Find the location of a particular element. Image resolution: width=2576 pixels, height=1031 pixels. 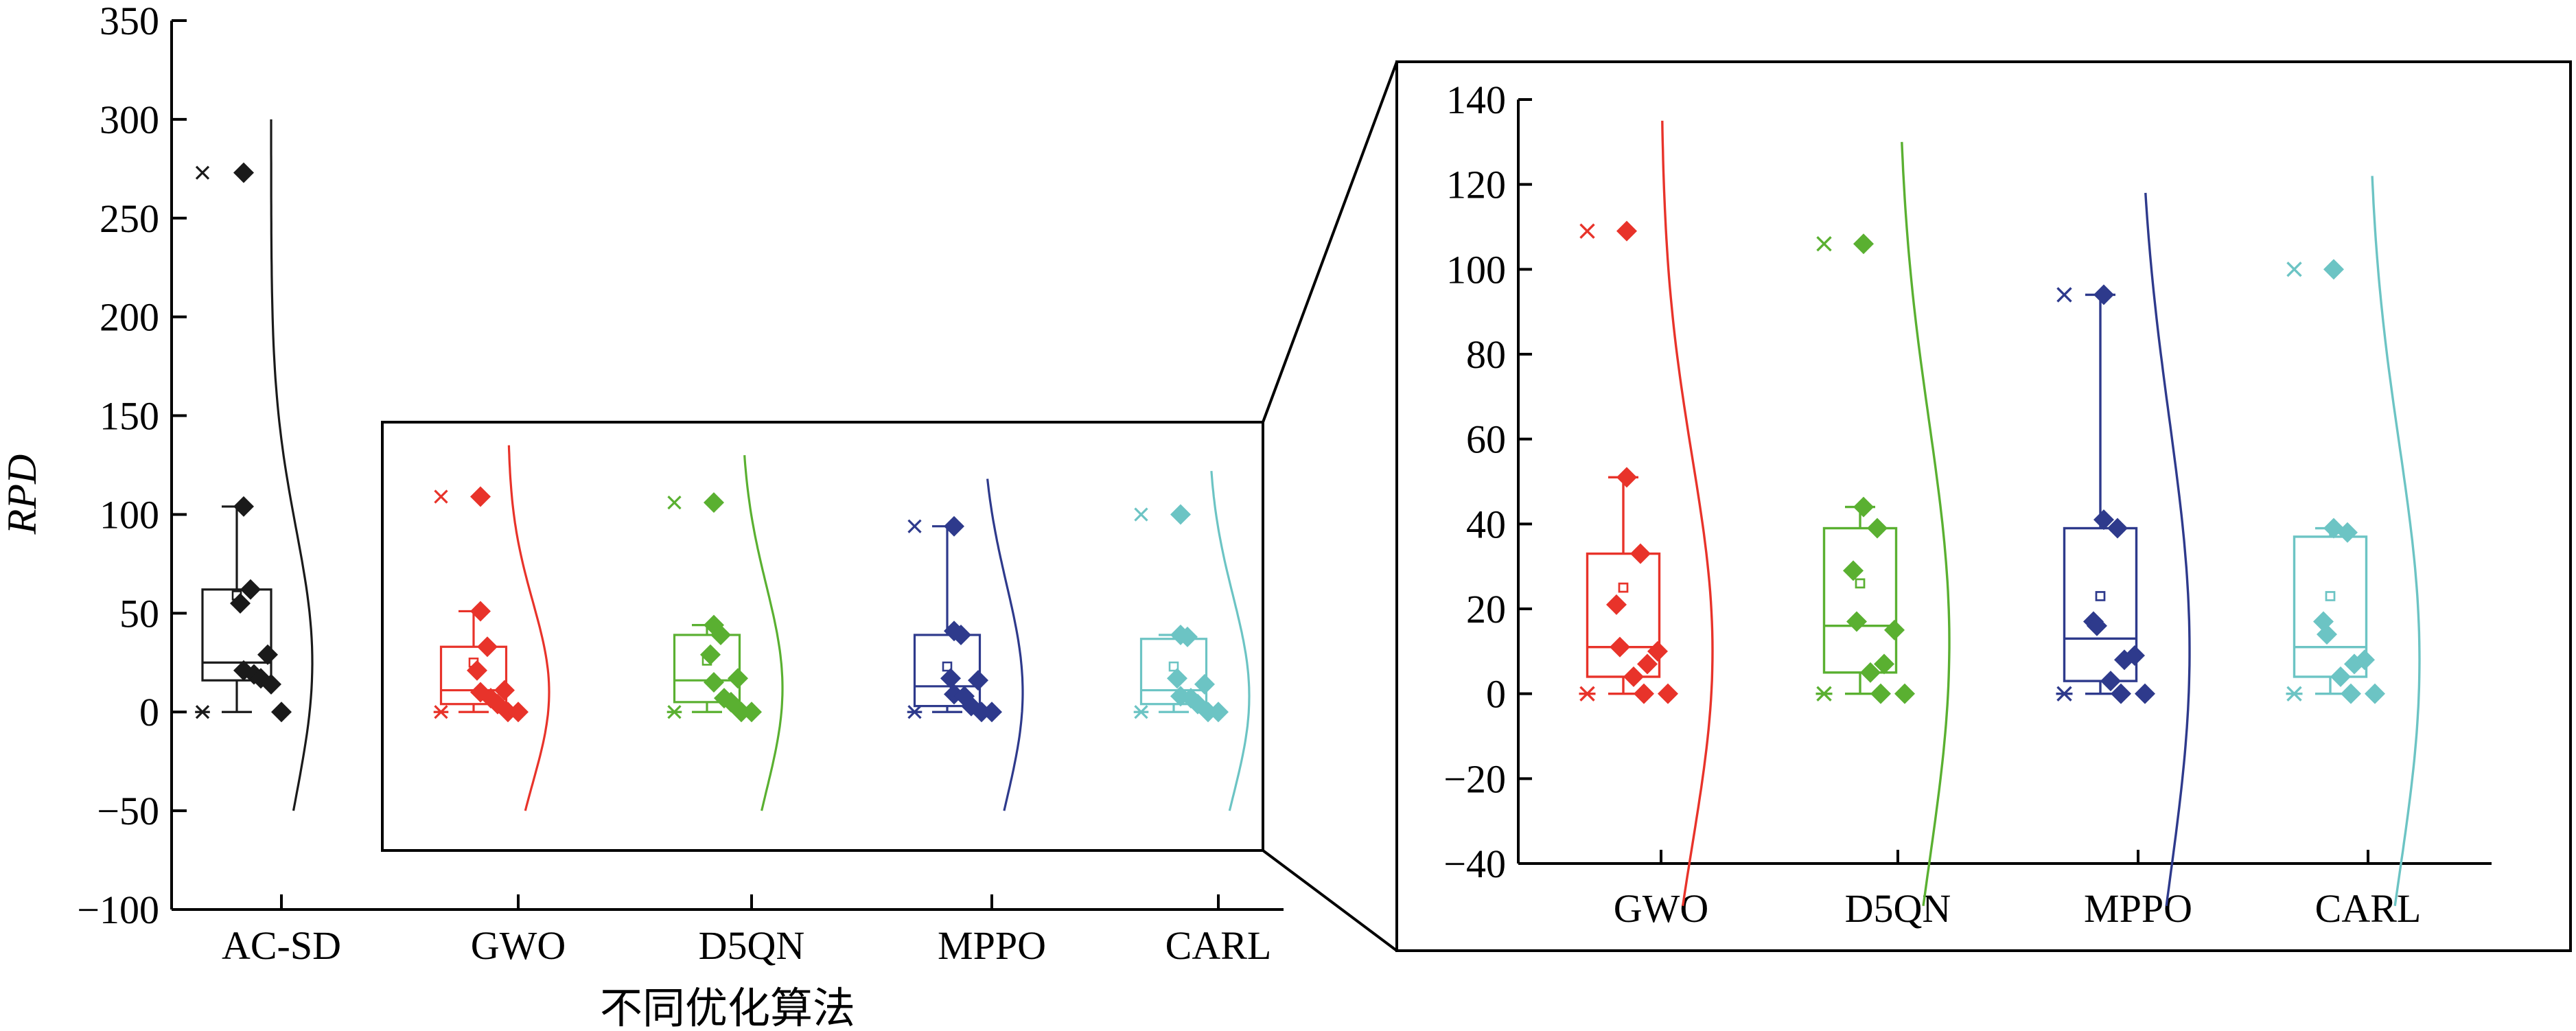

y-tick-label: −50 is located at coordinates (128, 811).